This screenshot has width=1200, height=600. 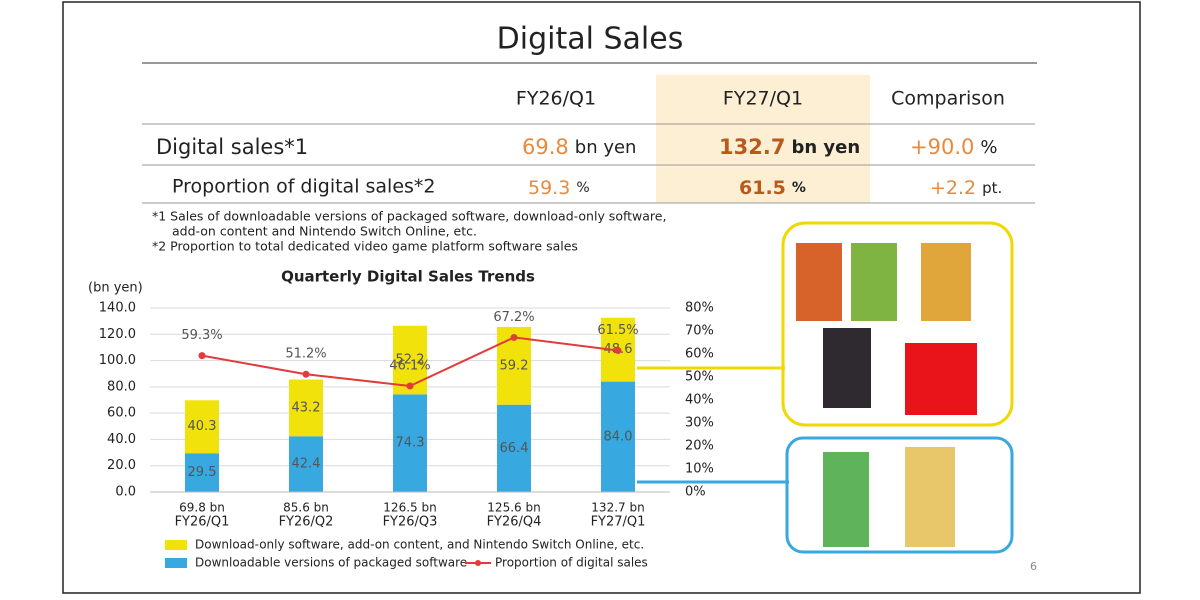 I want to click on data-label: 42.4, so click(x=306, y=464).